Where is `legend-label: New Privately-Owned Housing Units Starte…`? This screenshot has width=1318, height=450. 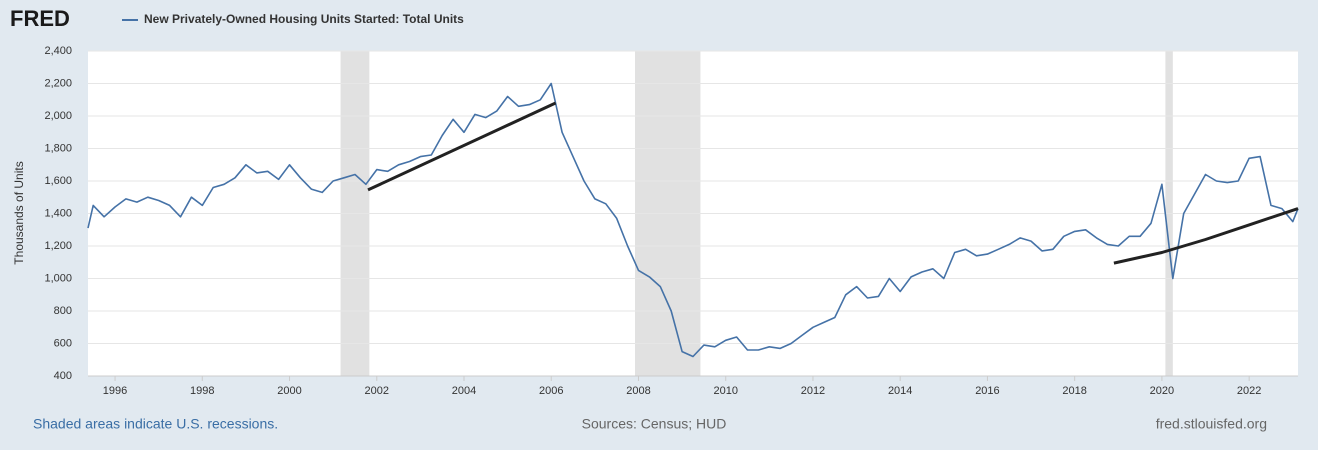
legend-label: New Privately-Owned Housing Units Starte… is located at coordinates (304, 19).